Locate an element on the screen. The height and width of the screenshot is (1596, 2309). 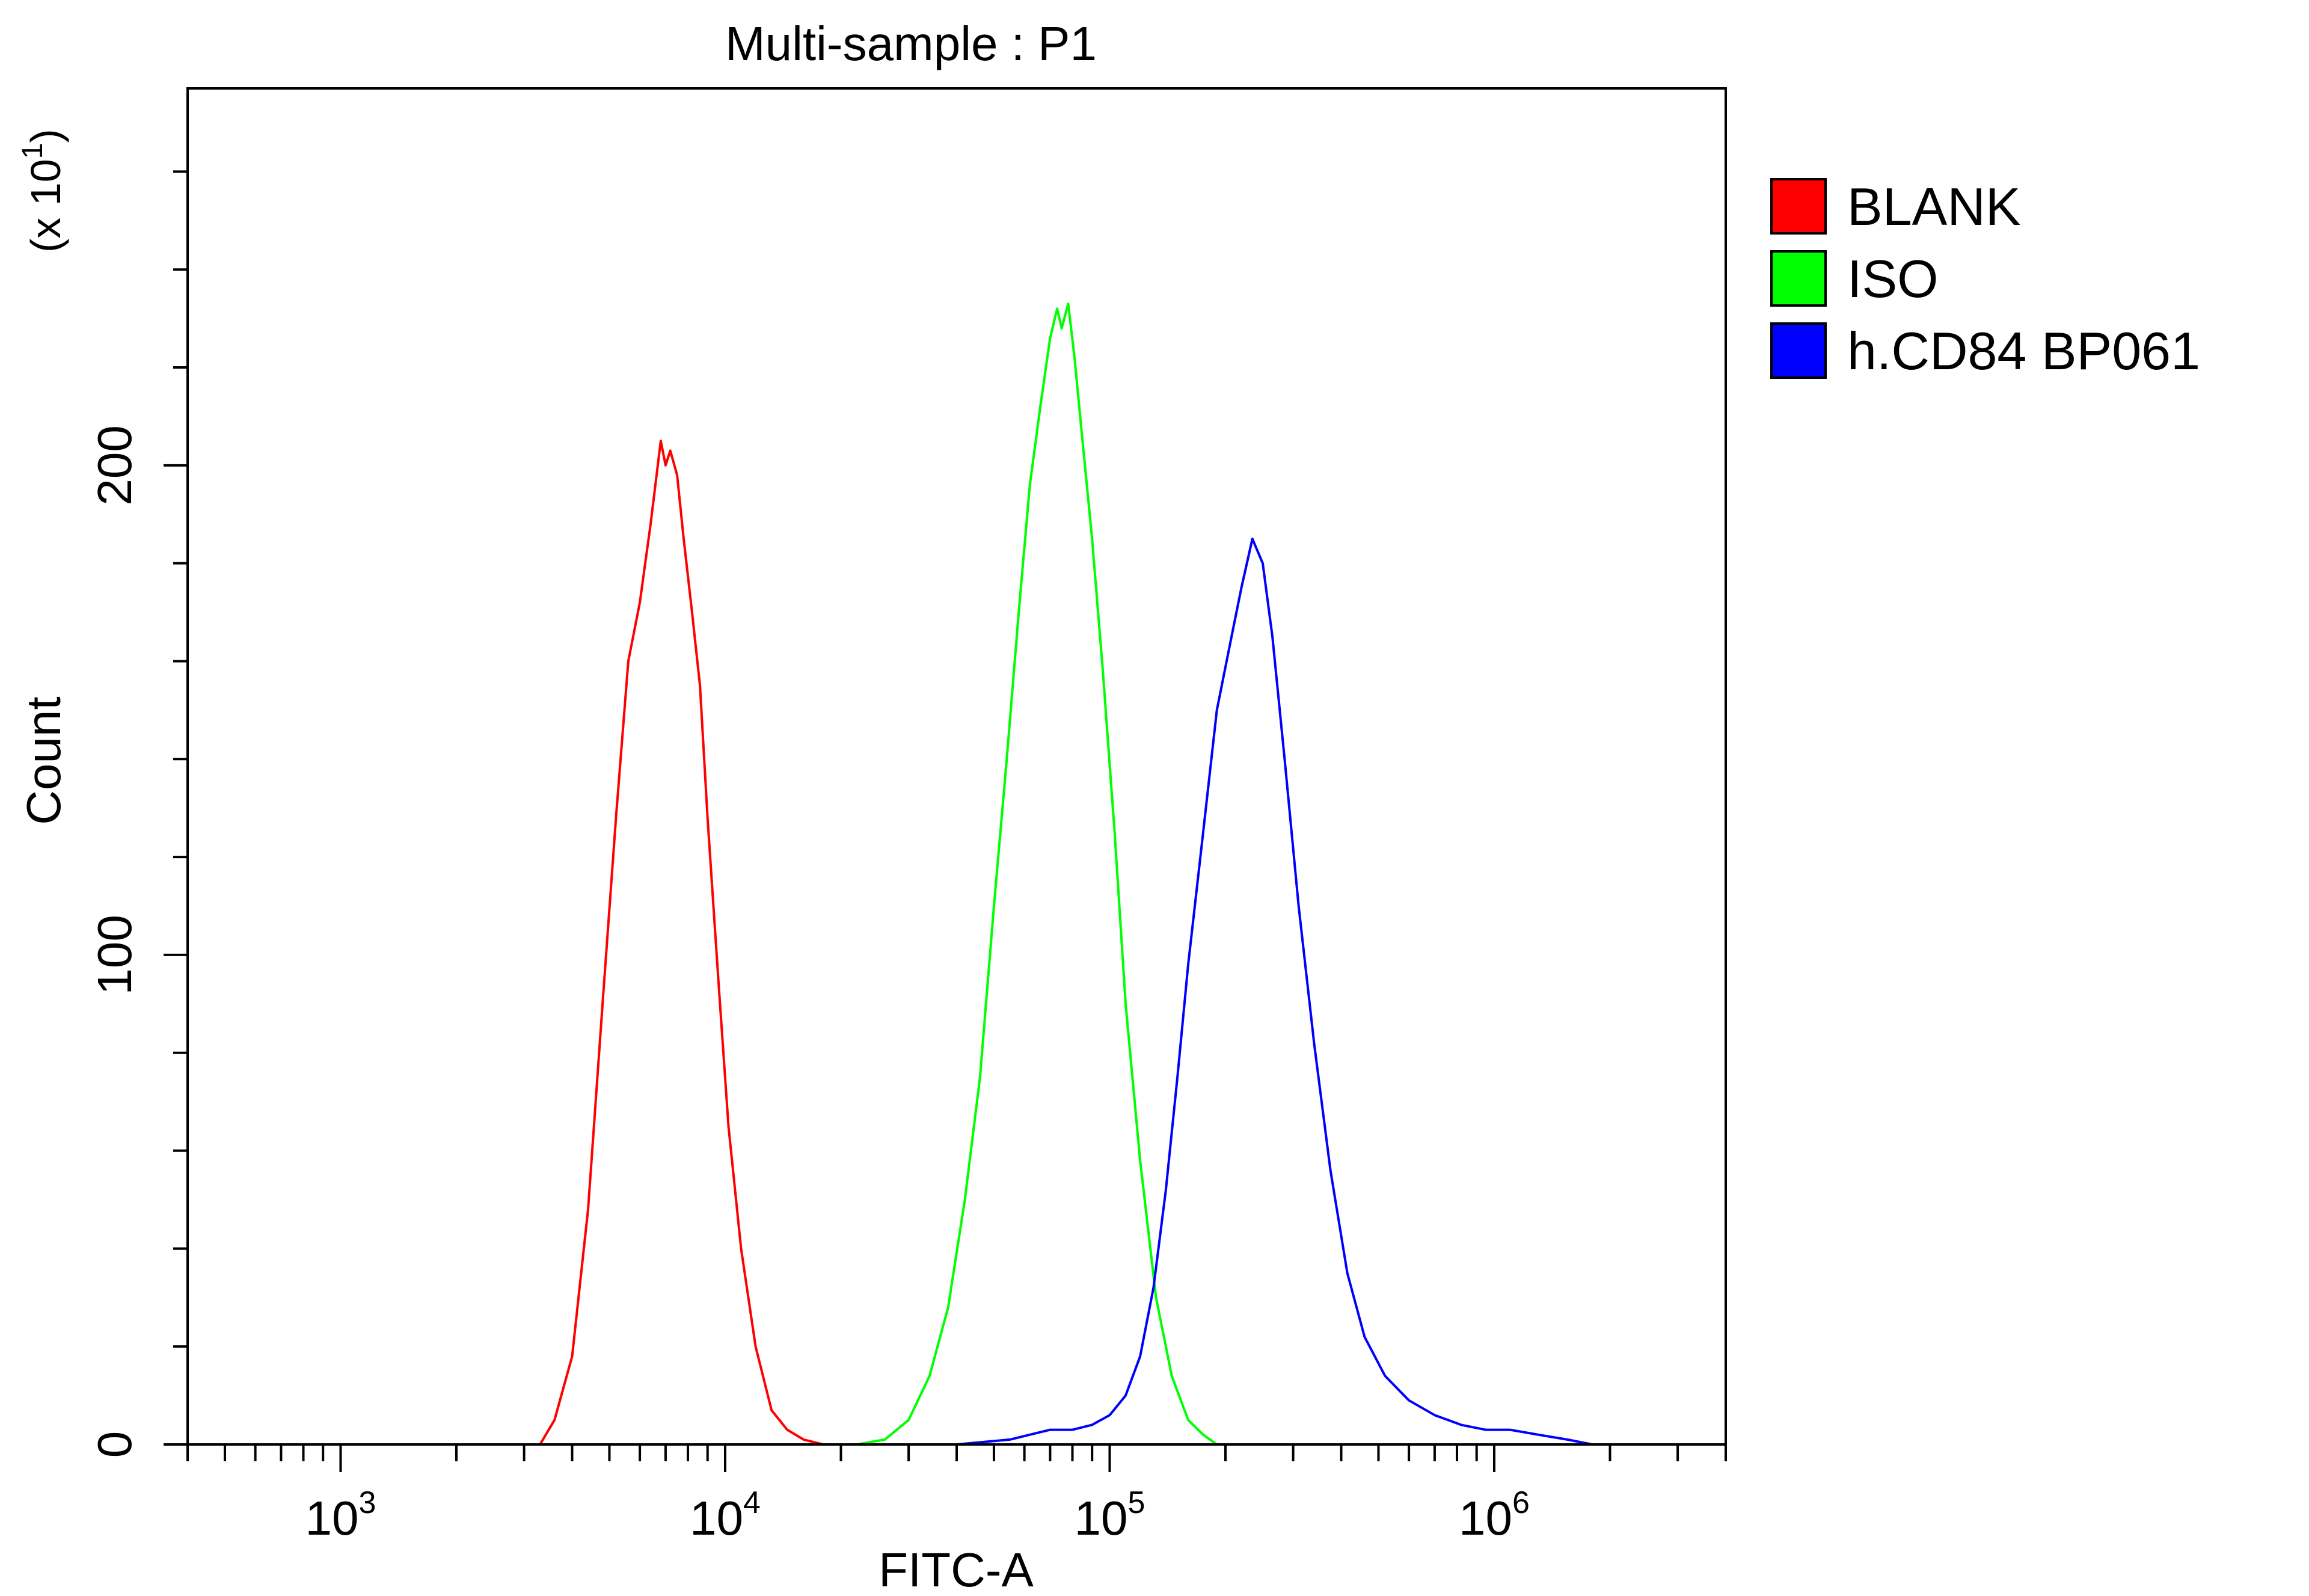
x-tick-label: 10⁶ is located at coordinates (1494, 1515).